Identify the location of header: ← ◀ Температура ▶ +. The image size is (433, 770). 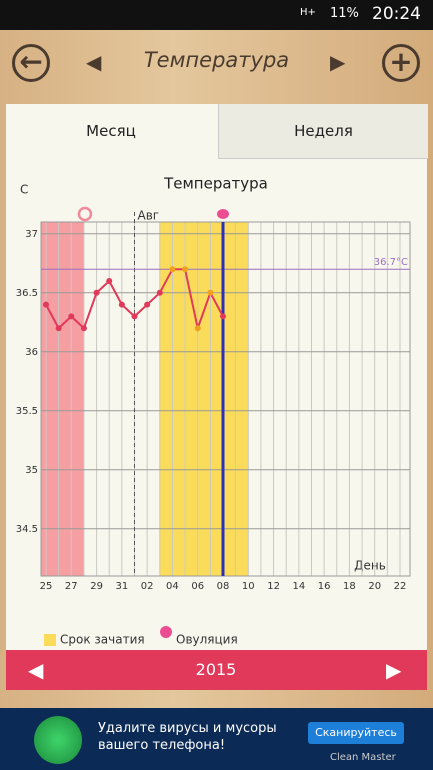
(216, 63).